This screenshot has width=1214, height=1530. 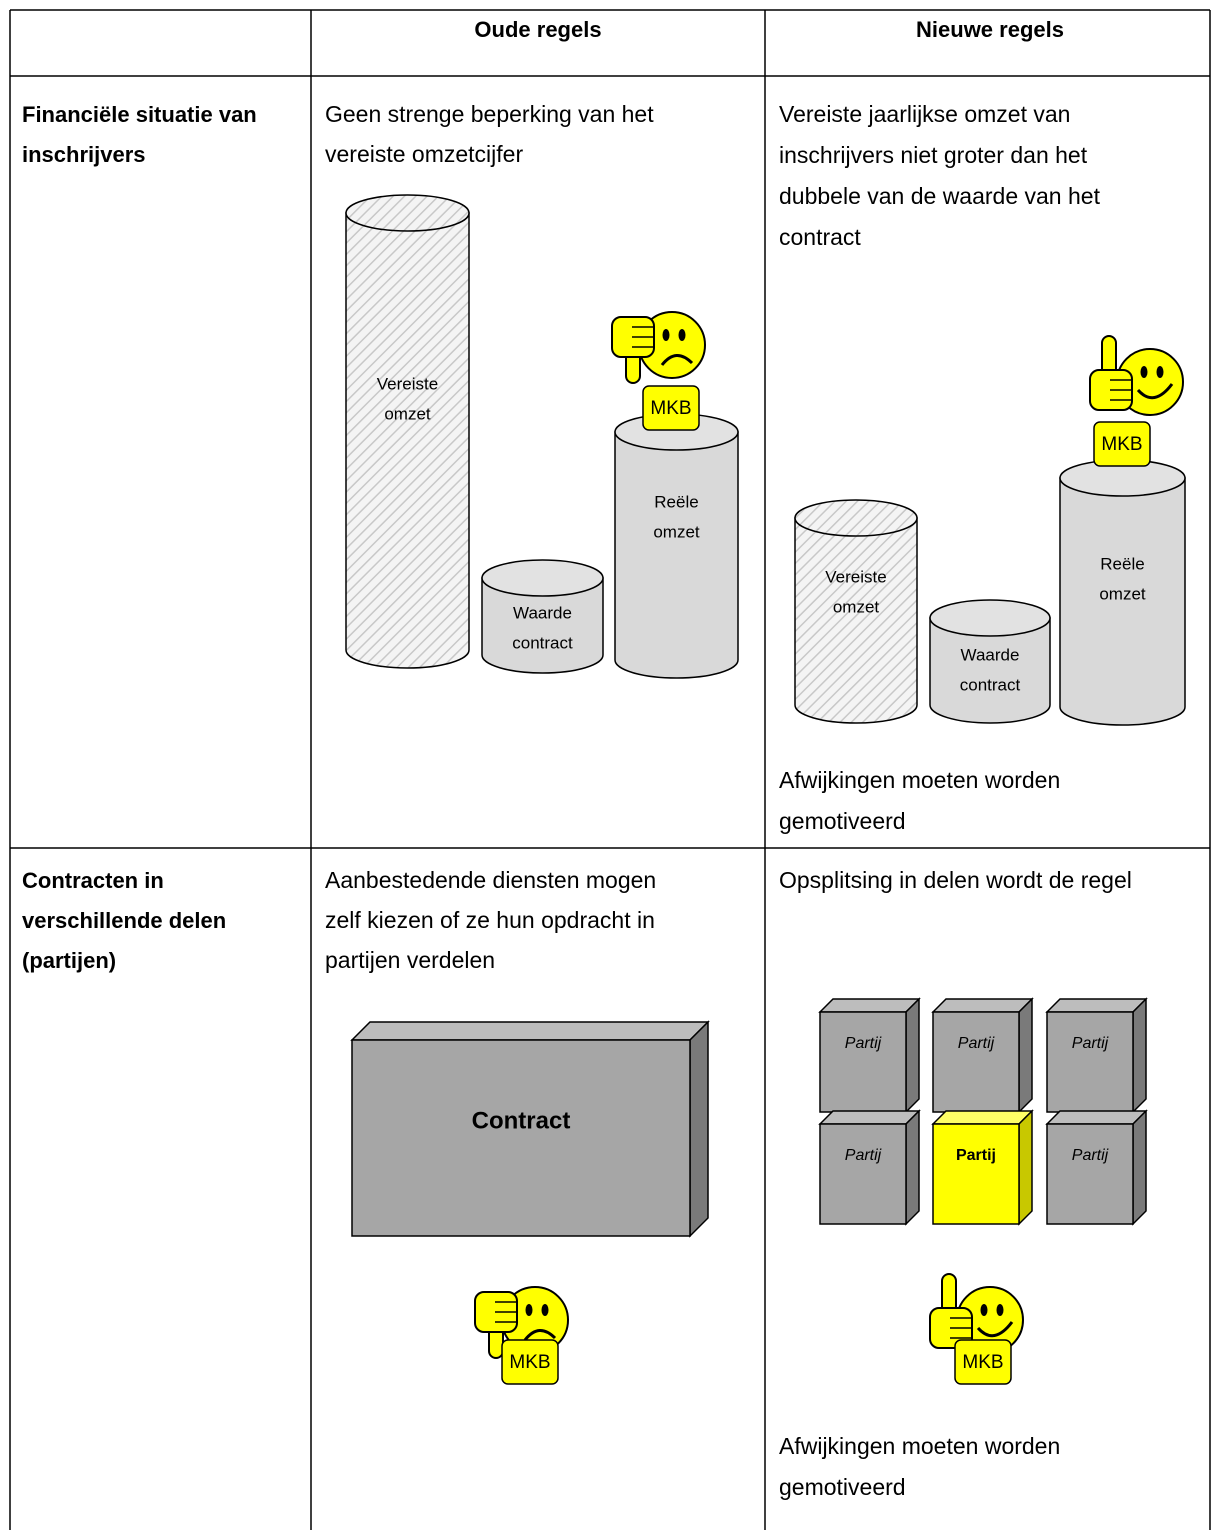 I want to click on happy-smiley: MKB, so click(x=1136, y=401).